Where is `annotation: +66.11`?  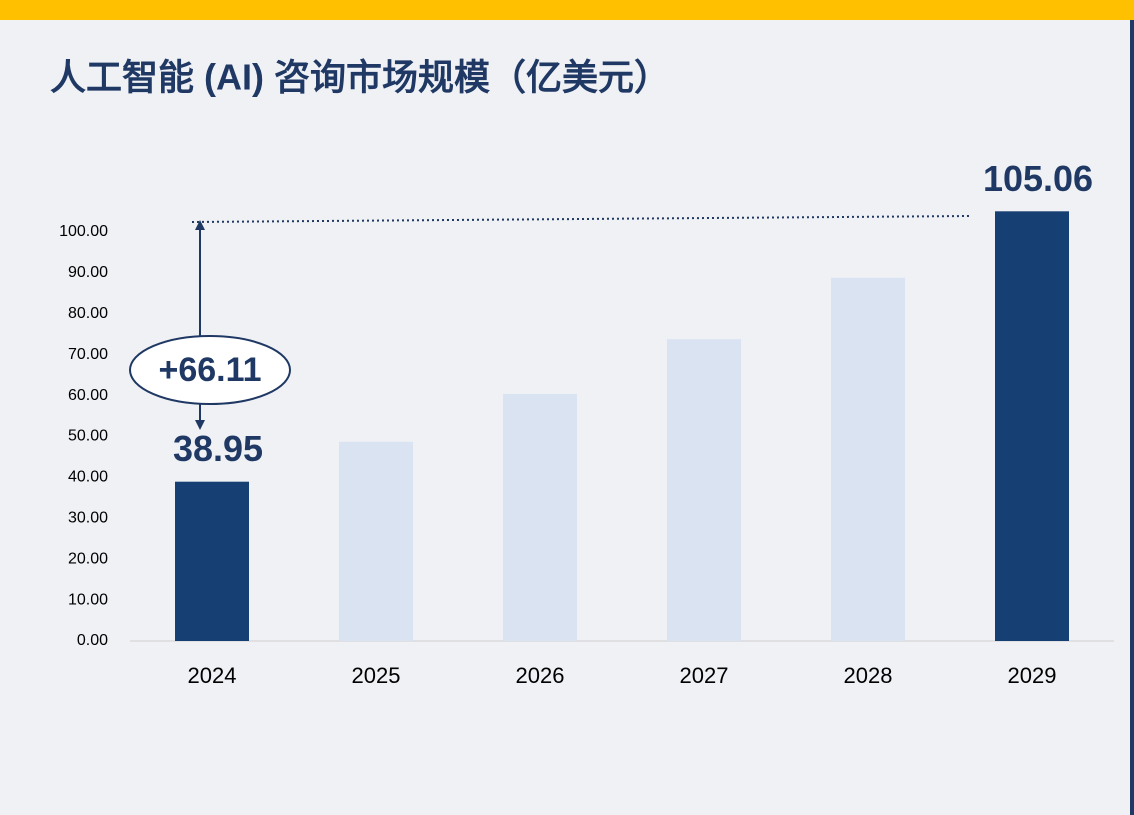
annotation: +66.11 is located at coordinates (209, 370).